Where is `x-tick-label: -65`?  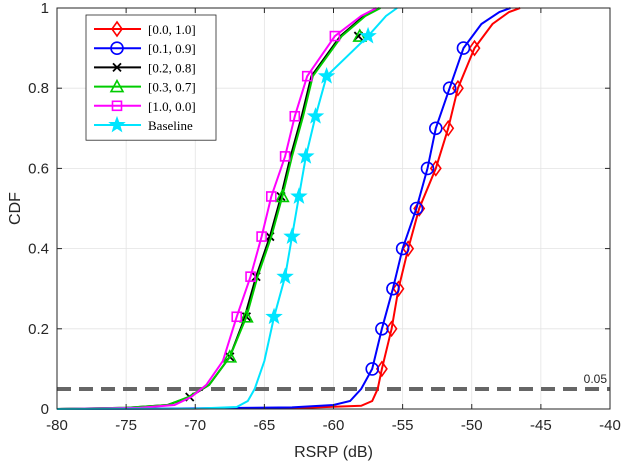 x-tick-label: -65 is located at coordinates (265, 425).